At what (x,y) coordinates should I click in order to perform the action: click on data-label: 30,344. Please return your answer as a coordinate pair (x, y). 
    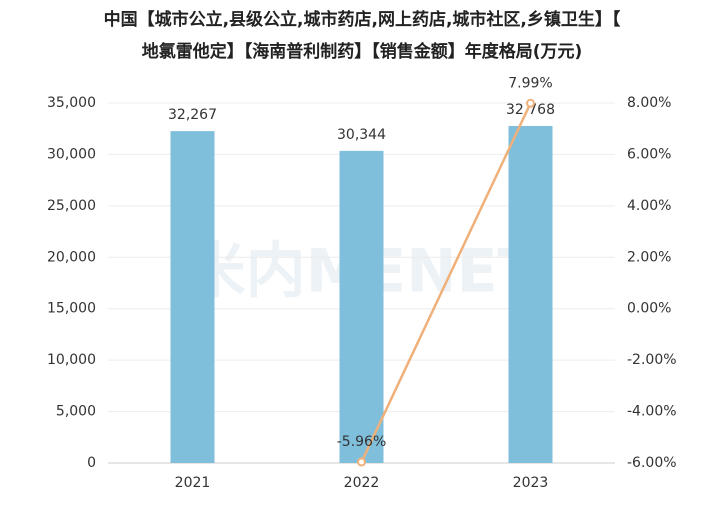
    Looking at the image, I should click on (361, 135).